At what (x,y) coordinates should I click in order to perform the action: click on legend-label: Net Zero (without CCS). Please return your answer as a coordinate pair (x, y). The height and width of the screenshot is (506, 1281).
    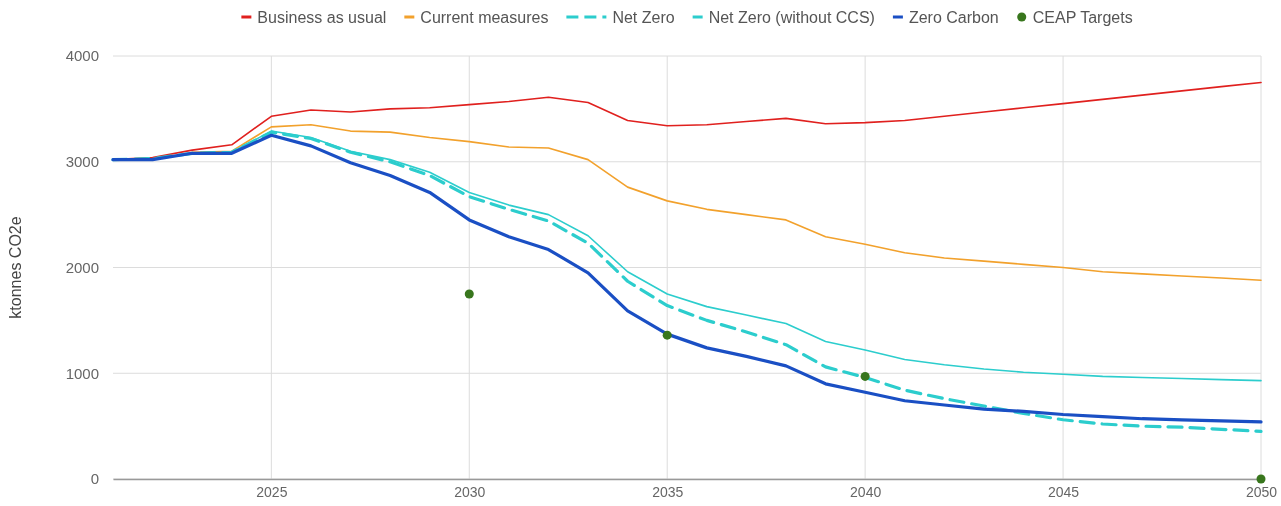
    Looking at the image, I should click on (791, 17).